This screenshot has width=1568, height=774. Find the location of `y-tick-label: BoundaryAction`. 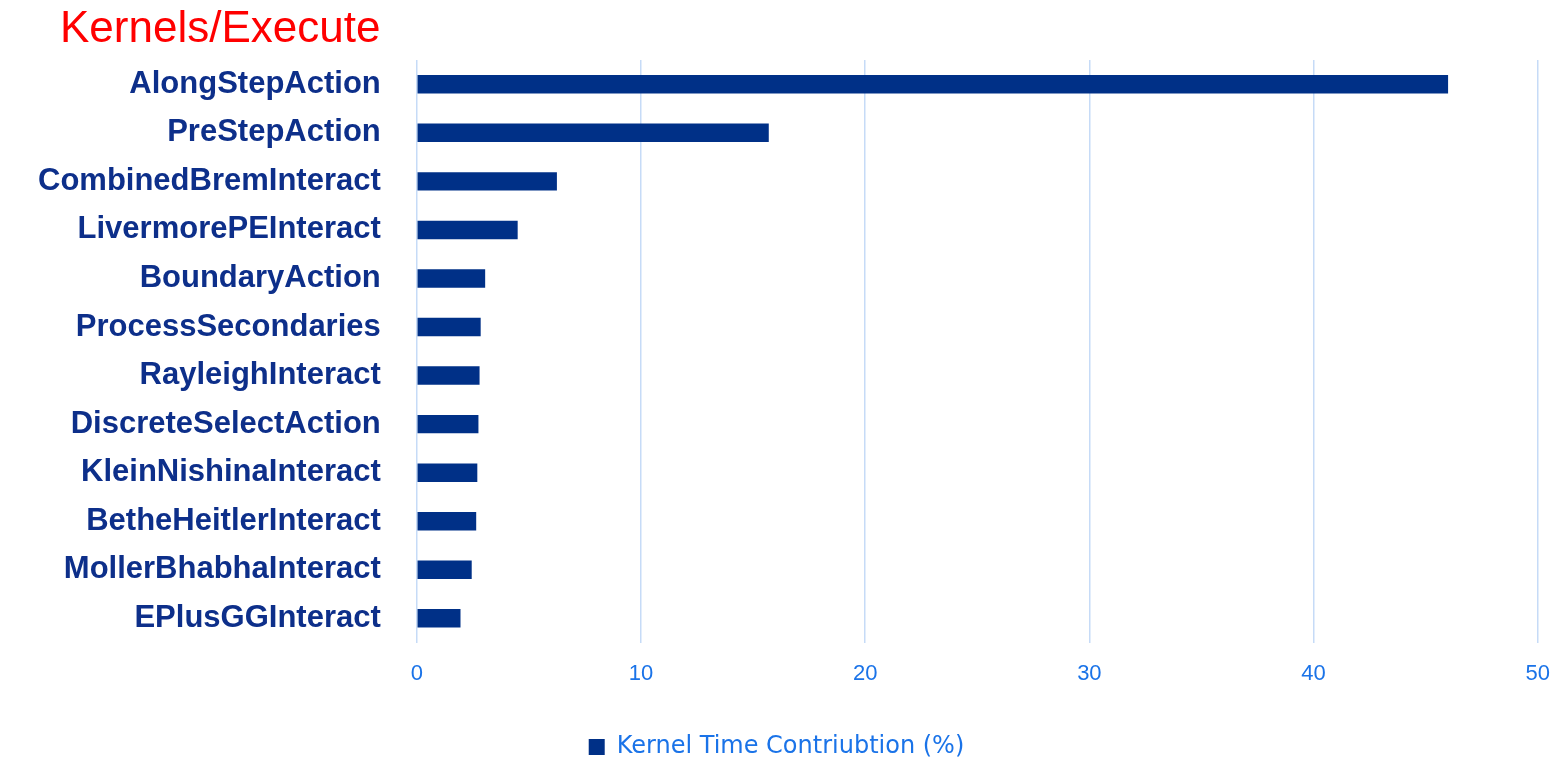

y-tick-label: BoundaryAction is located at coordinates (260, 277).